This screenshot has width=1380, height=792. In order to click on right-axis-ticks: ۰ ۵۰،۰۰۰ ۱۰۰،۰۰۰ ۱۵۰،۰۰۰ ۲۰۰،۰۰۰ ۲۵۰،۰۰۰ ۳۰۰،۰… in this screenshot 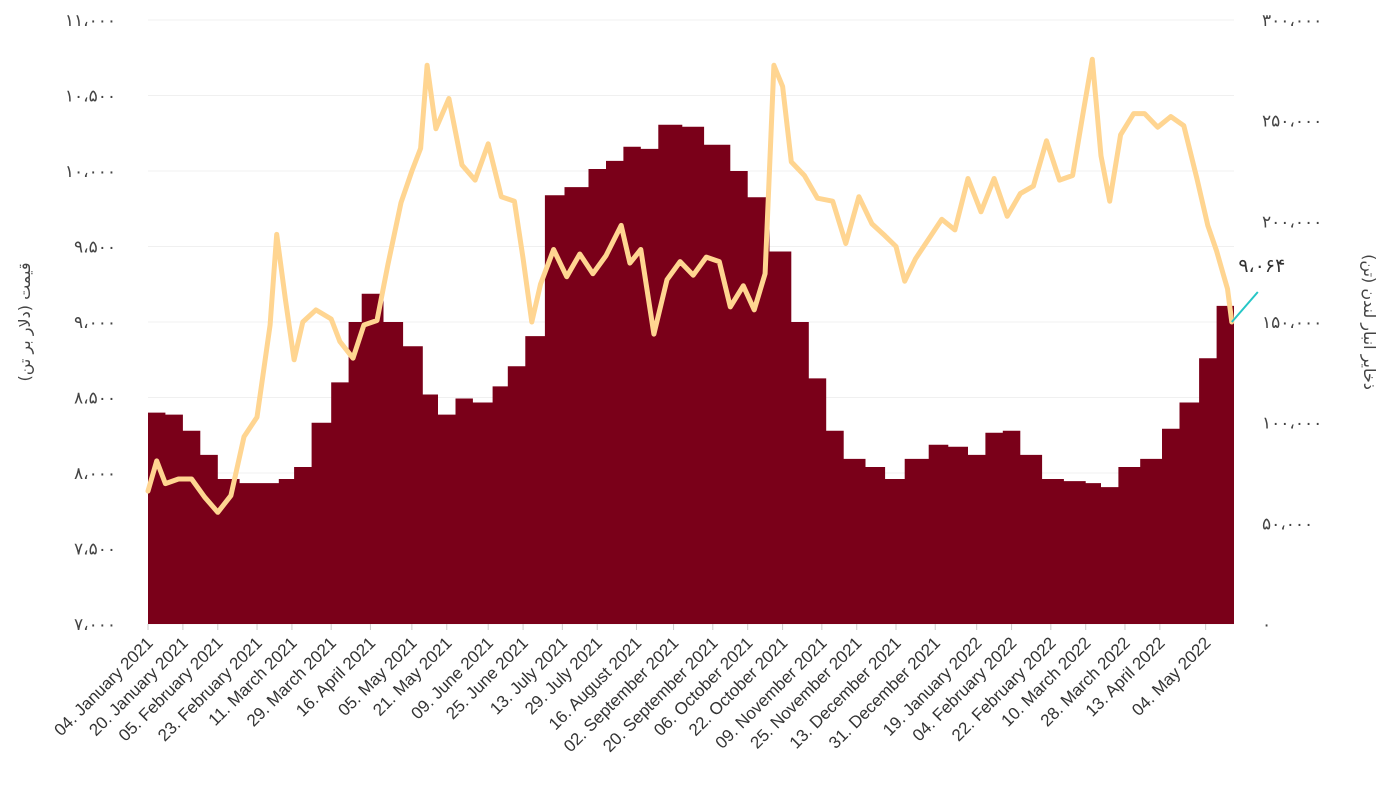, I will do `click(1292, 323)`.